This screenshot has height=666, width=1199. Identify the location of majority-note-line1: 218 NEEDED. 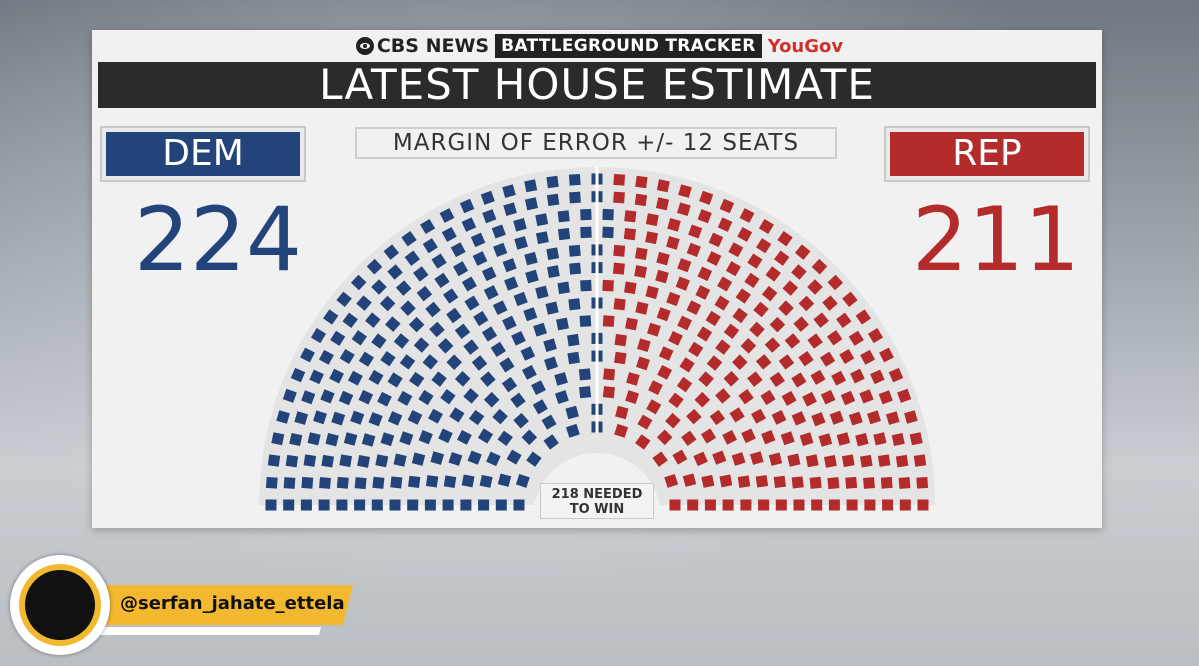
(597, 494).